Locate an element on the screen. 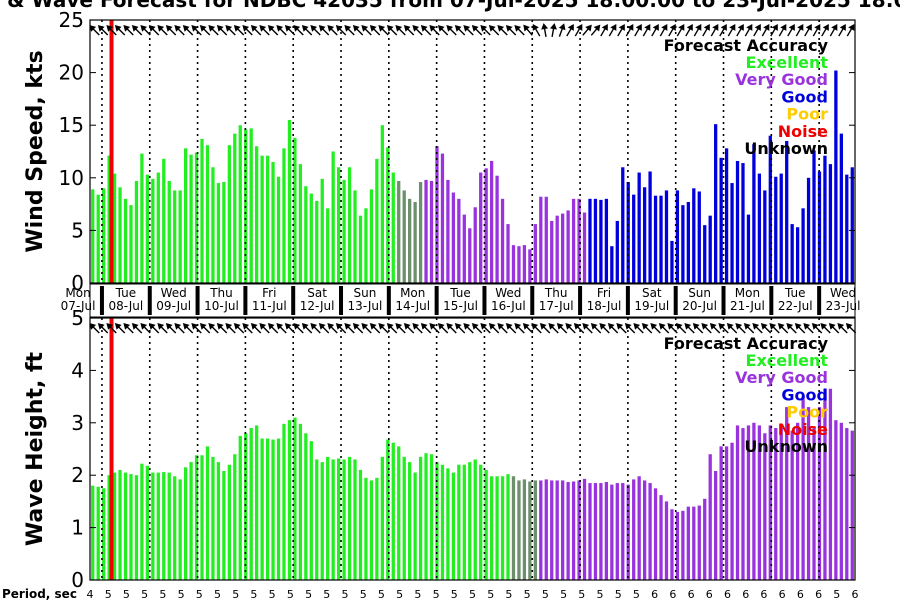 The image size is (900, 600). date-strip is located at coordinates (472, 300).